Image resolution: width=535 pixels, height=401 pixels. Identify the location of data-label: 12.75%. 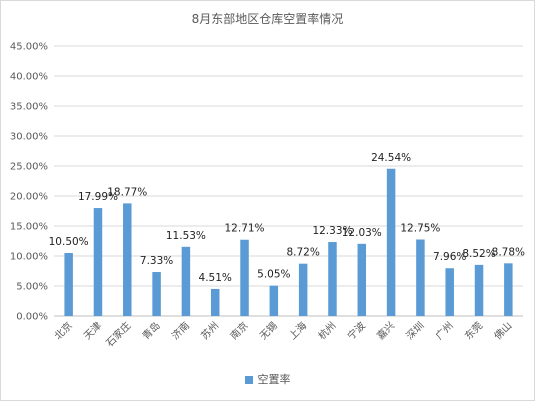
(420, 229).